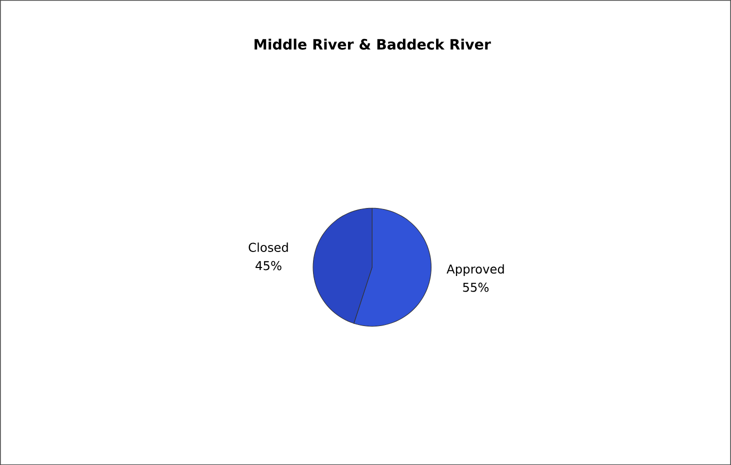 The width and height of the screenshot is (731, 465). What do you see at coordinates (268, 247) in the screenshot?
I see `slice-label: Closed` at bounding box center [268, 247].